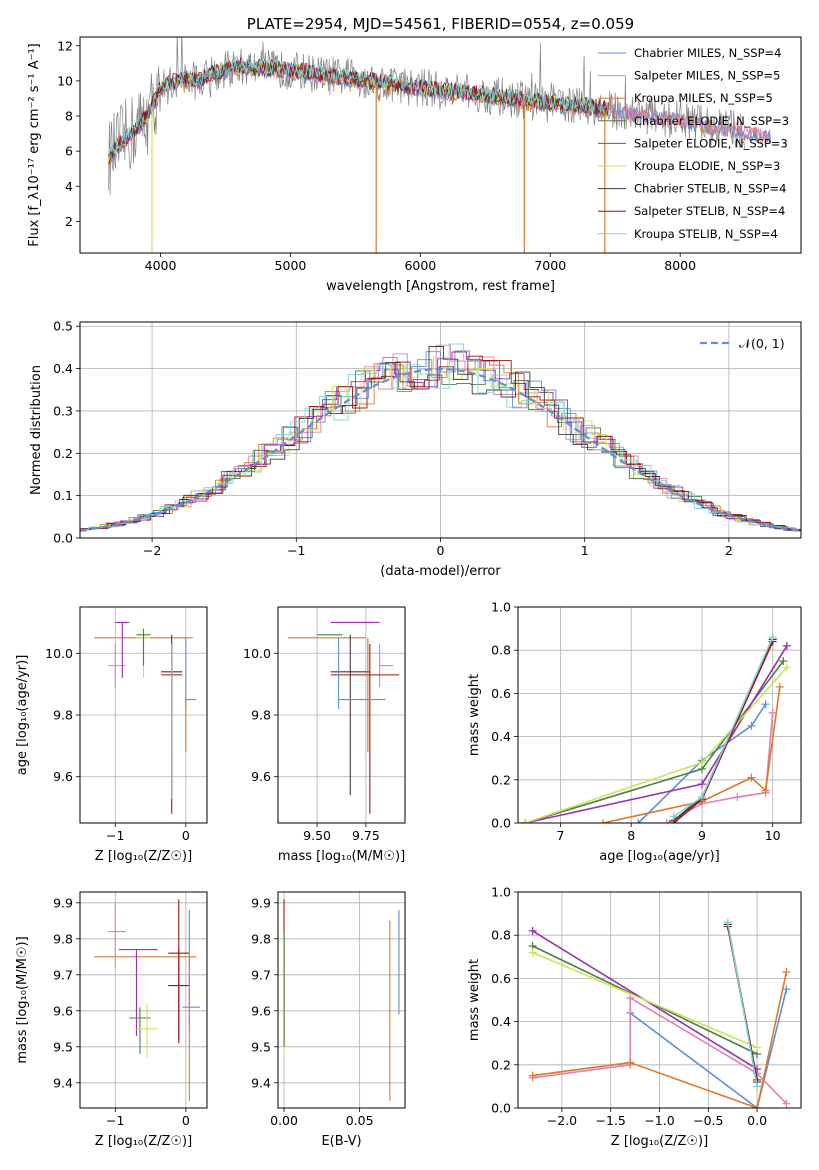 This screenshot has width=819, height=1170. What do you see at coordinates (63, 410) in the screenshot?
I see `y-tick-label: 0.3` at bounding box center [63, 410].